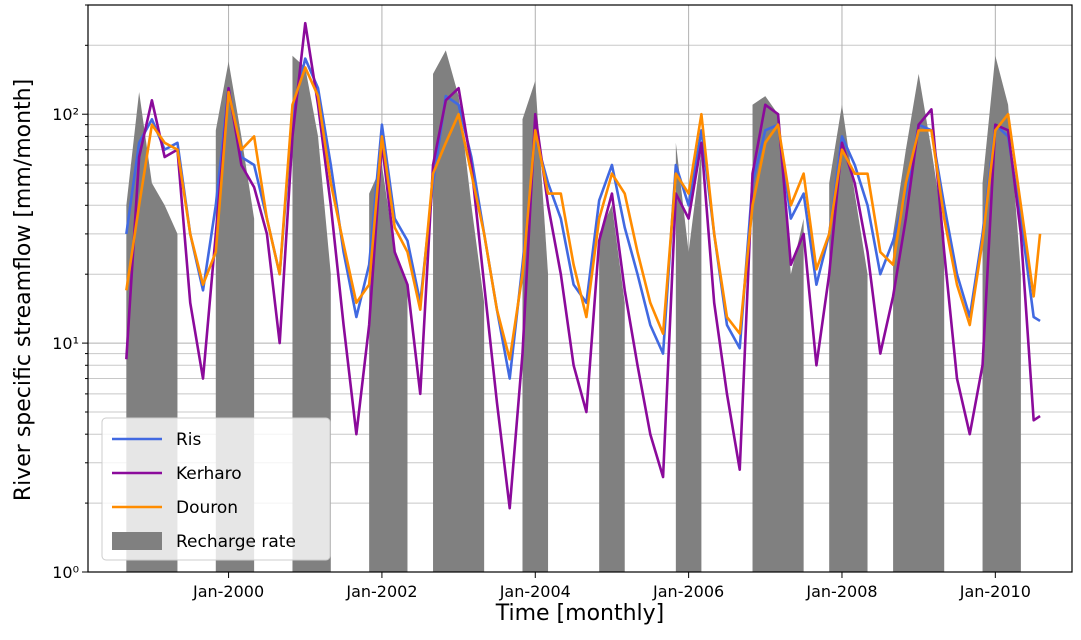 The height and width of the screenshot is (640, 1081). What do you see at coordinates (65, 572) in the screenshot?
I see `y-tick-label: 10⁰` at bounding box center [65, 572].